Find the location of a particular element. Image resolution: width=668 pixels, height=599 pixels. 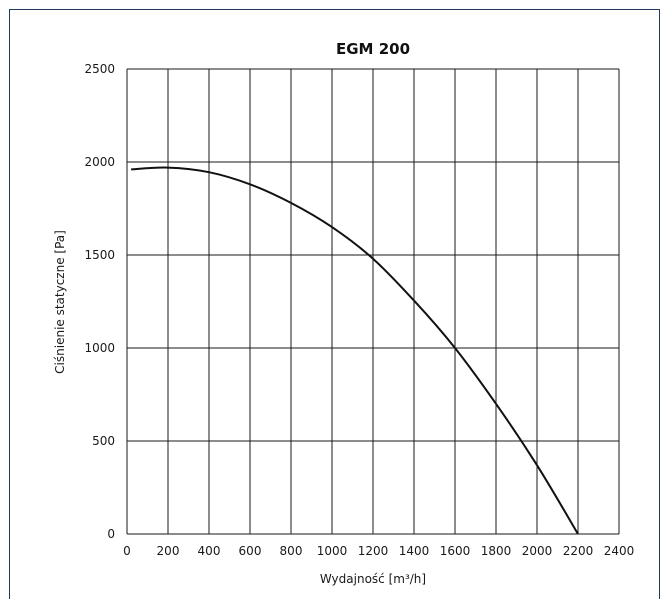

y-axis-label: Ciśnienie statyczne [Pa] is located at coordinates (60, 302).